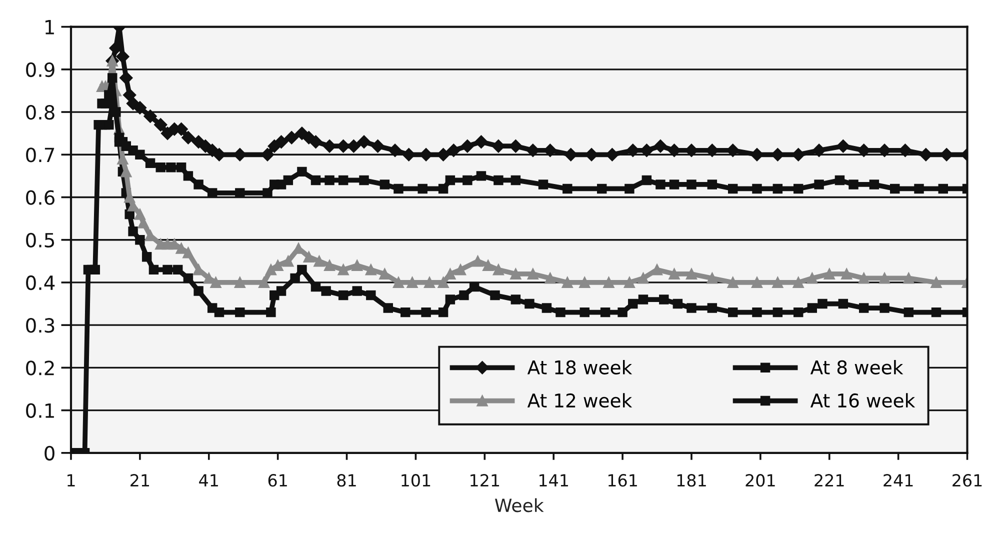 Image resolution: width=986 pixels, height=547 pixels. What do you see at coordinates (40, 410) in the screenshot?
I see `y-tick-label: 0.1` at bounding box center [40, 410].